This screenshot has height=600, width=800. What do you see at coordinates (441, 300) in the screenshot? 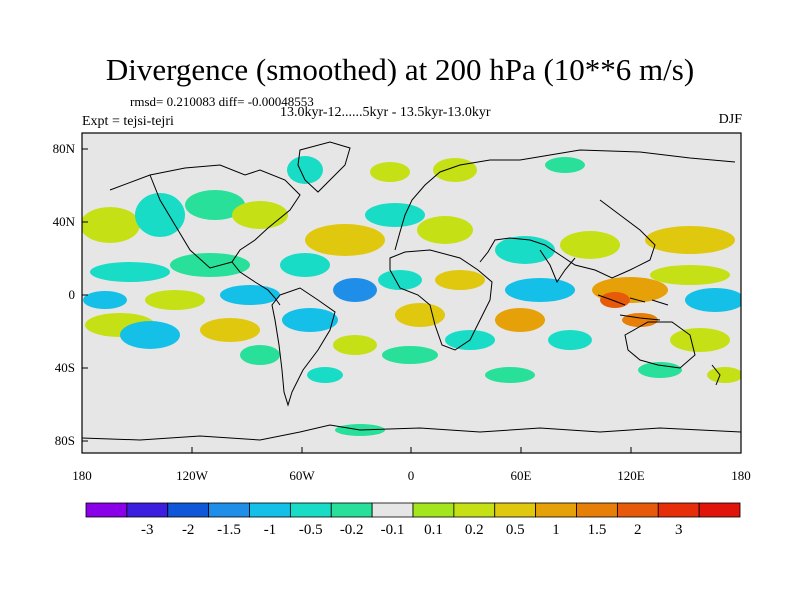
I see `coastline-africa` at bounding box center [441, 300].